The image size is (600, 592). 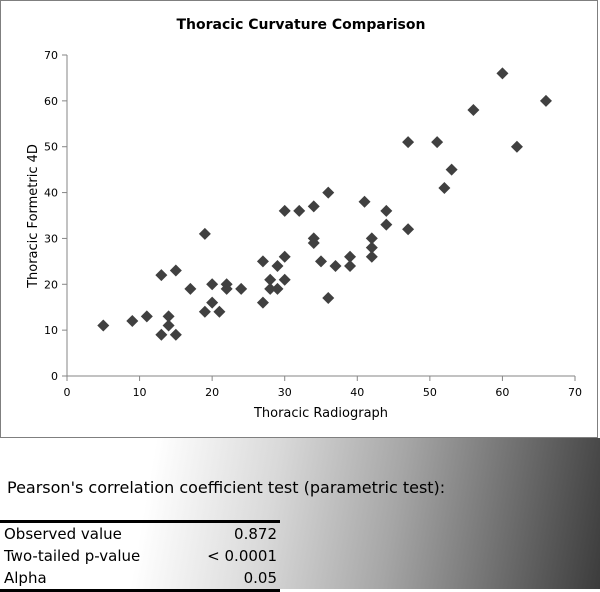 What do you see at coordinates (212, 392) in the screenshot?
I see `x-tick-label: 20` at bounding box center [212, 392].